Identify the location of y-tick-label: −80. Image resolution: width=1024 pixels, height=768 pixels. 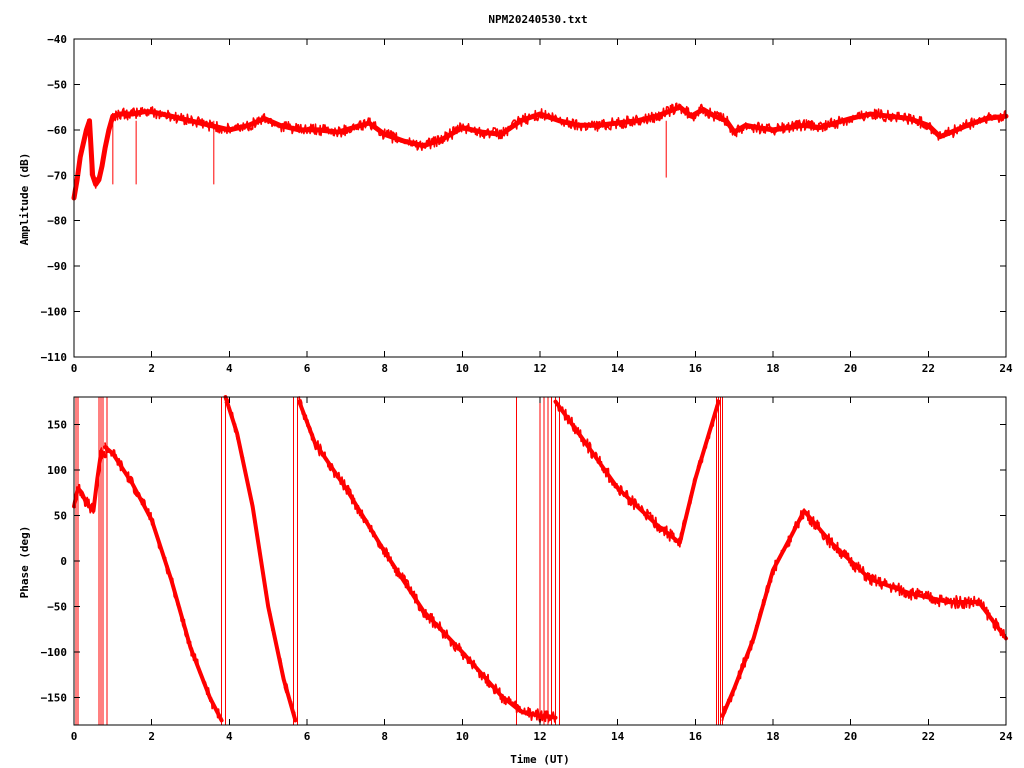
(57, 221).